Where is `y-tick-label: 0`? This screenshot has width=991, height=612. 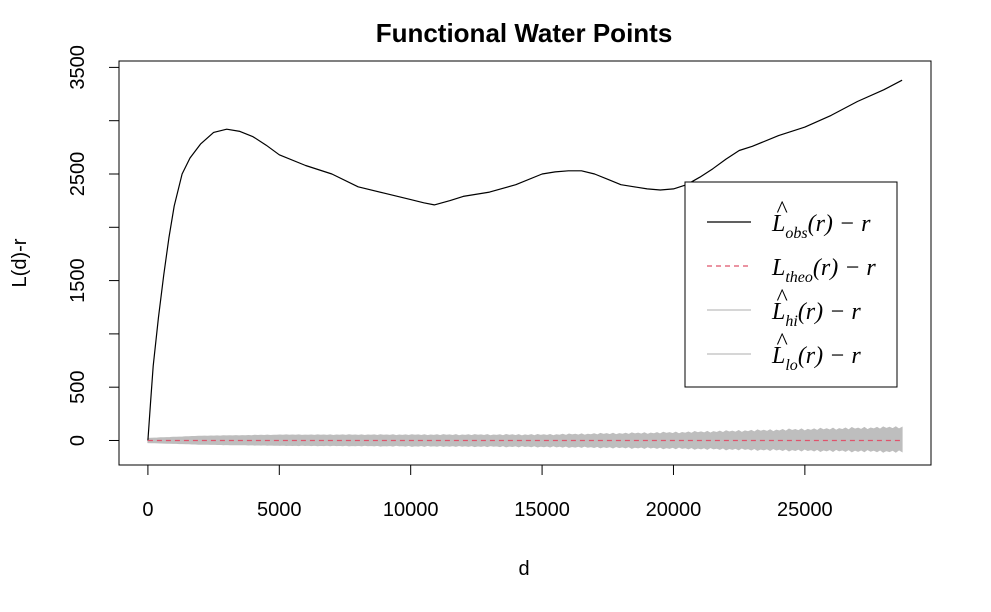 y-tick-label: 0 is located at coordinates (78, 440).